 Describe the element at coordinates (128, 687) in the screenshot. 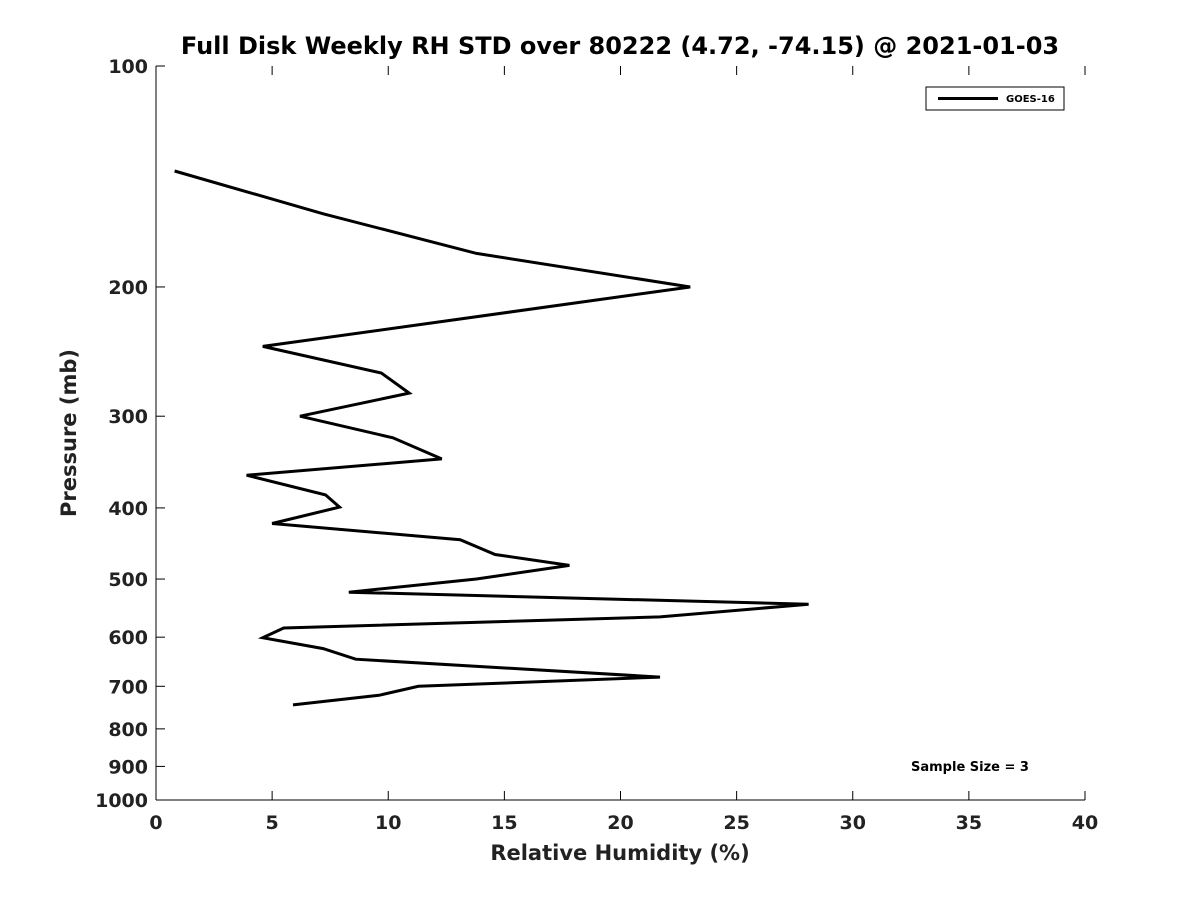

I see `y-tick-label: 700` at that location.